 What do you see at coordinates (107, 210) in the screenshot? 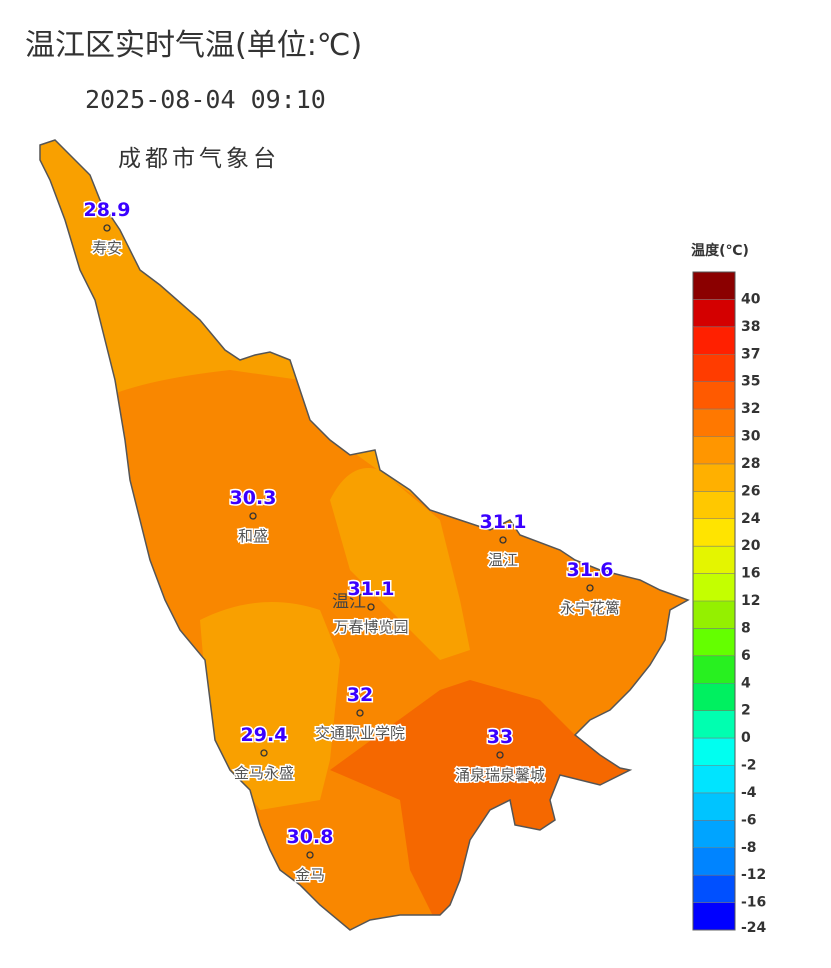
I see `station-value: 28.9` at bounding box center [107, 210].